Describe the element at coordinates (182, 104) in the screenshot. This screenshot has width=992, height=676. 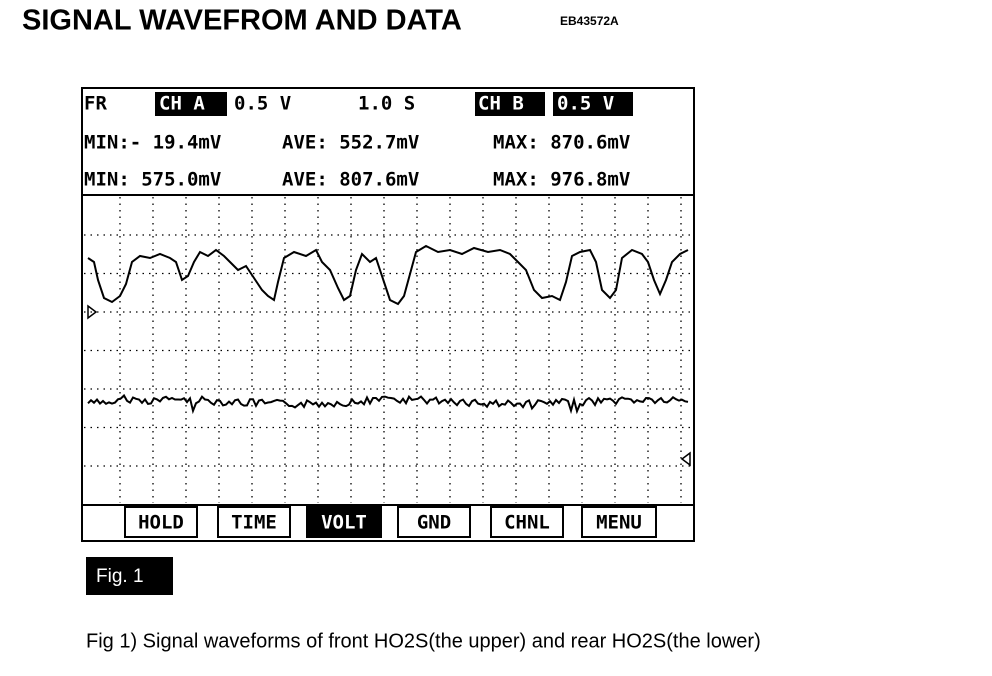
I see `ch-a: CH A` at that location.